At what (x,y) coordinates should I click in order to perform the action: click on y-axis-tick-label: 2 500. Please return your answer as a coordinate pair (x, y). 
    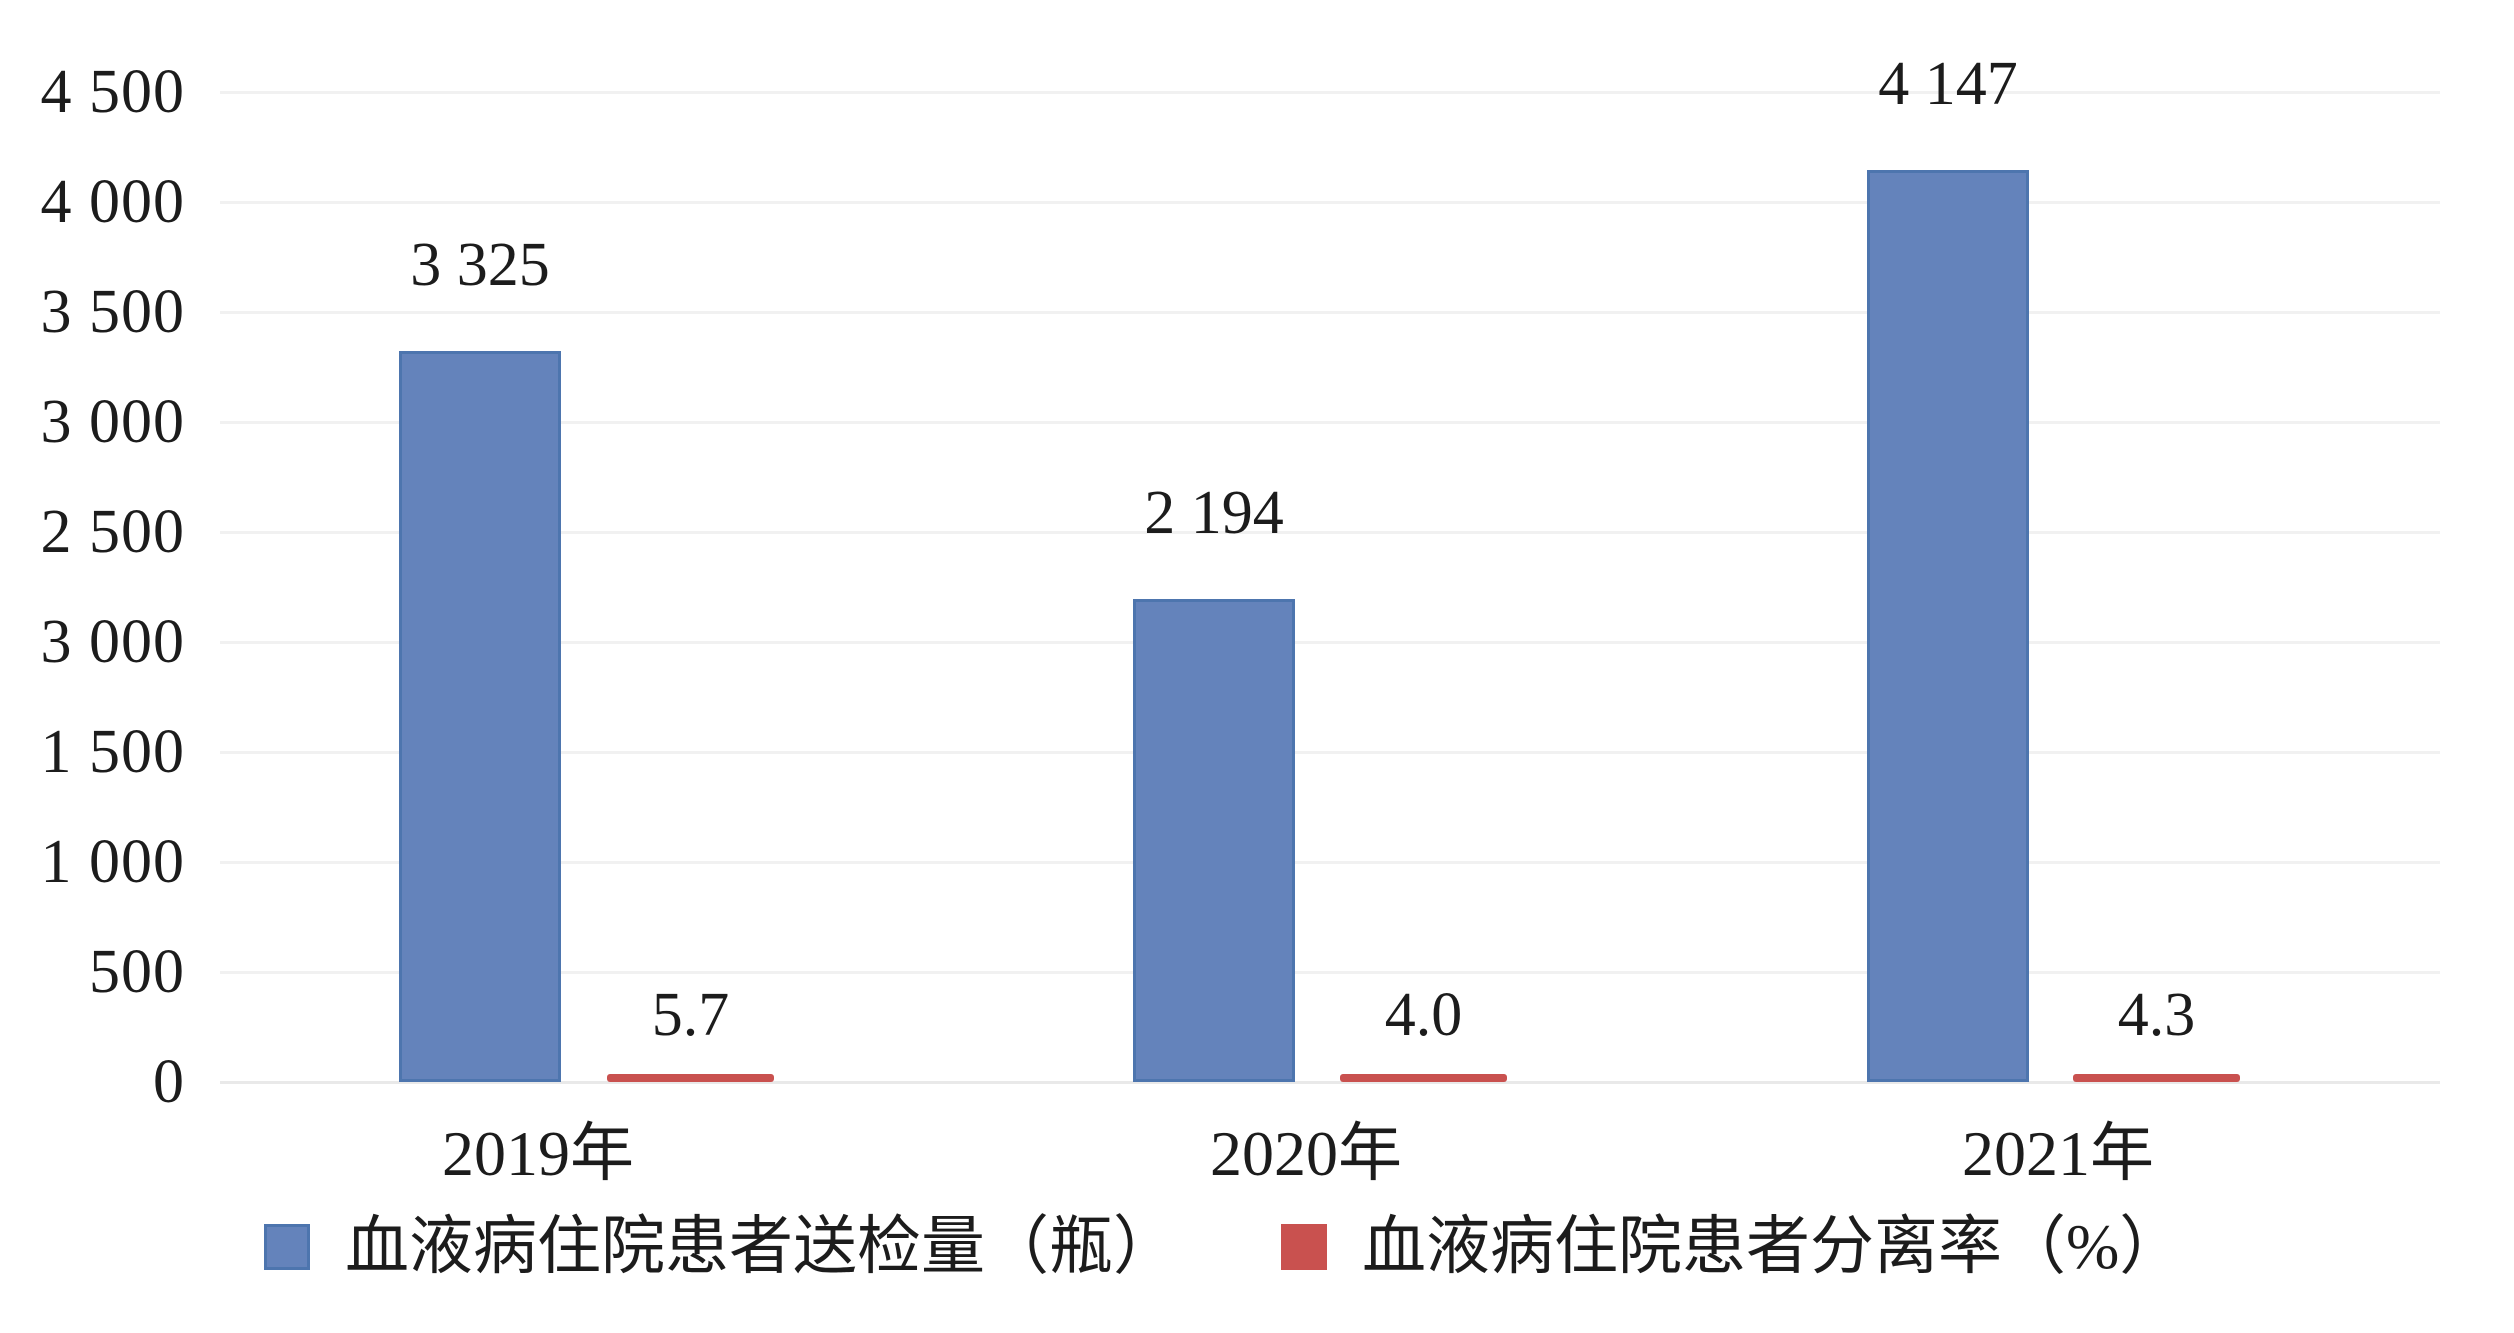
    Looking at the image, I should click on (112, 532).